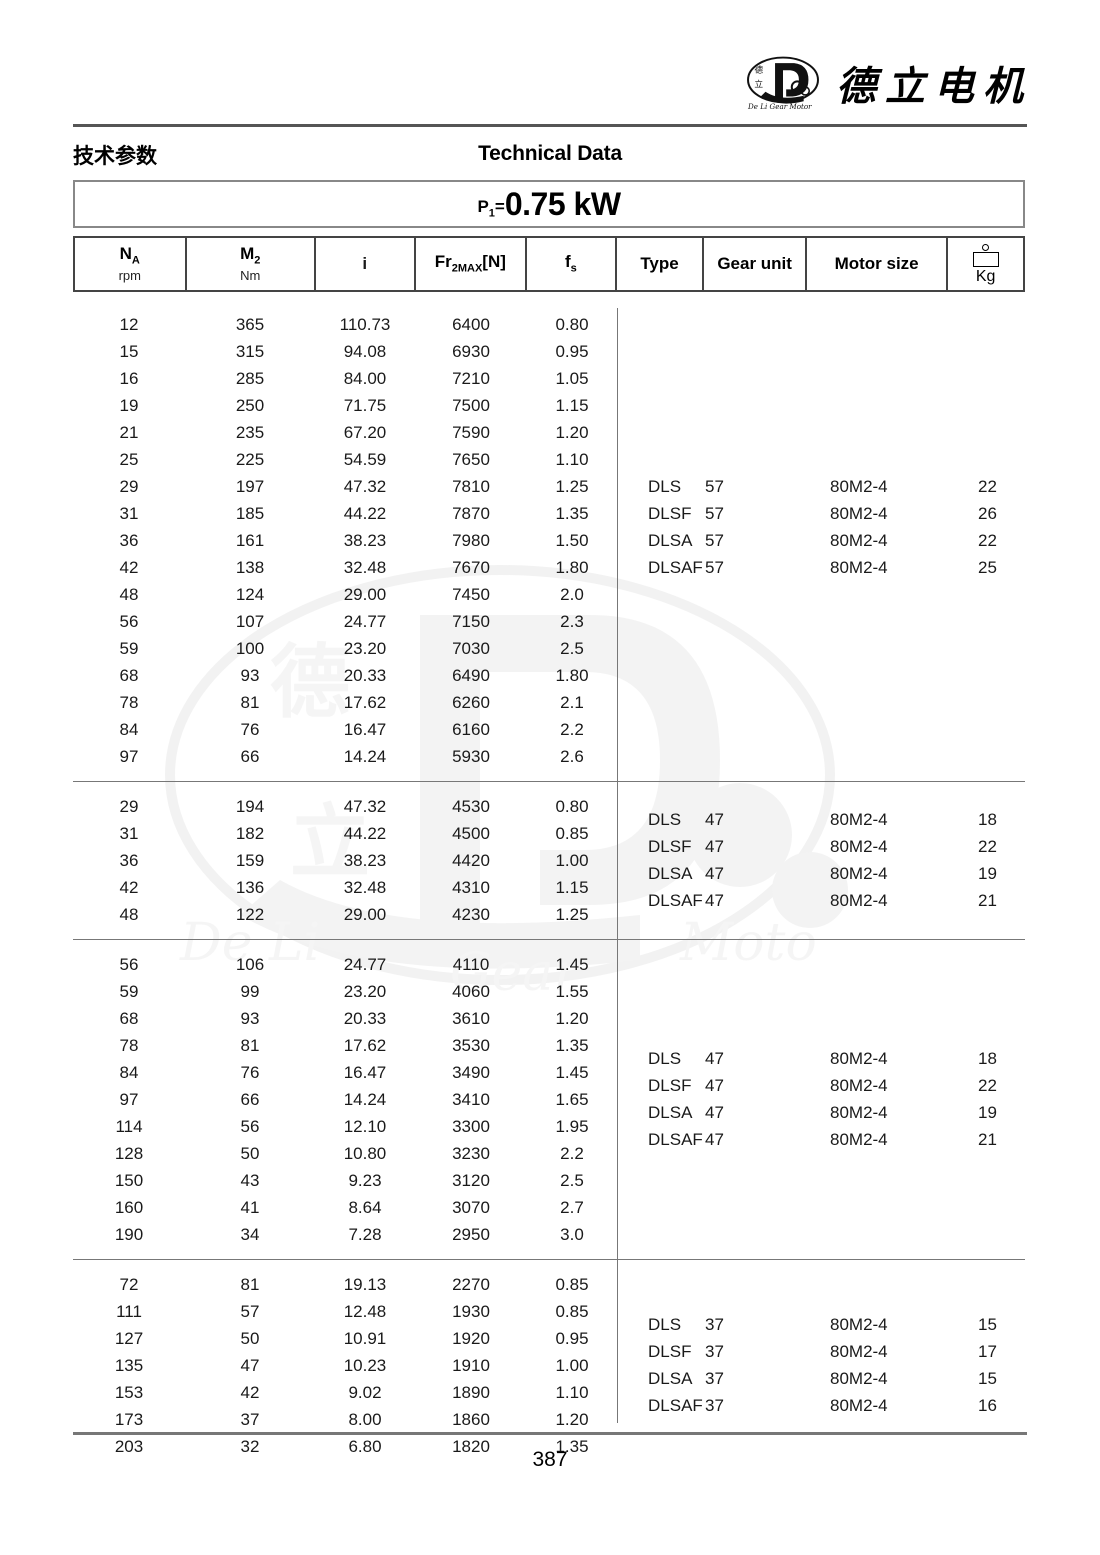 The image size is (1100, 1555). I want to click on cell-m2: 124, so click(250, 594).